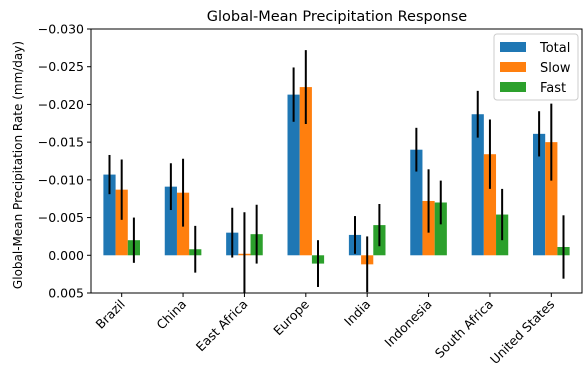  What do you see at coordinates (522, 332) in the screenshot?
I see `x-tick-label: United States` at bounding box center [522, 332].